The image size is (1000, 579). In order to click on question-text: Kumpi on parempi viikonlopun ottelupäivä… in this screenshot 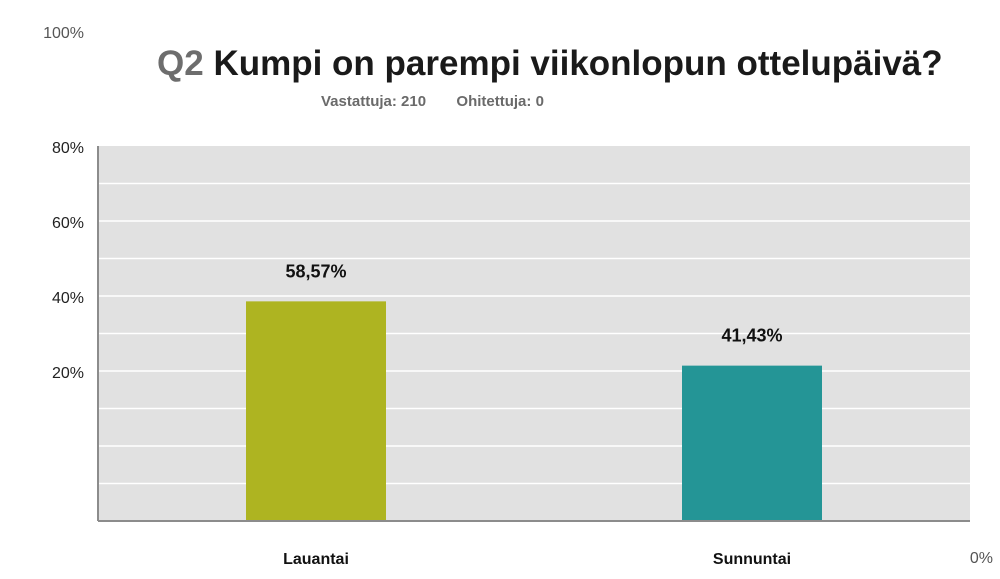, I will do `click(578, 63)`.